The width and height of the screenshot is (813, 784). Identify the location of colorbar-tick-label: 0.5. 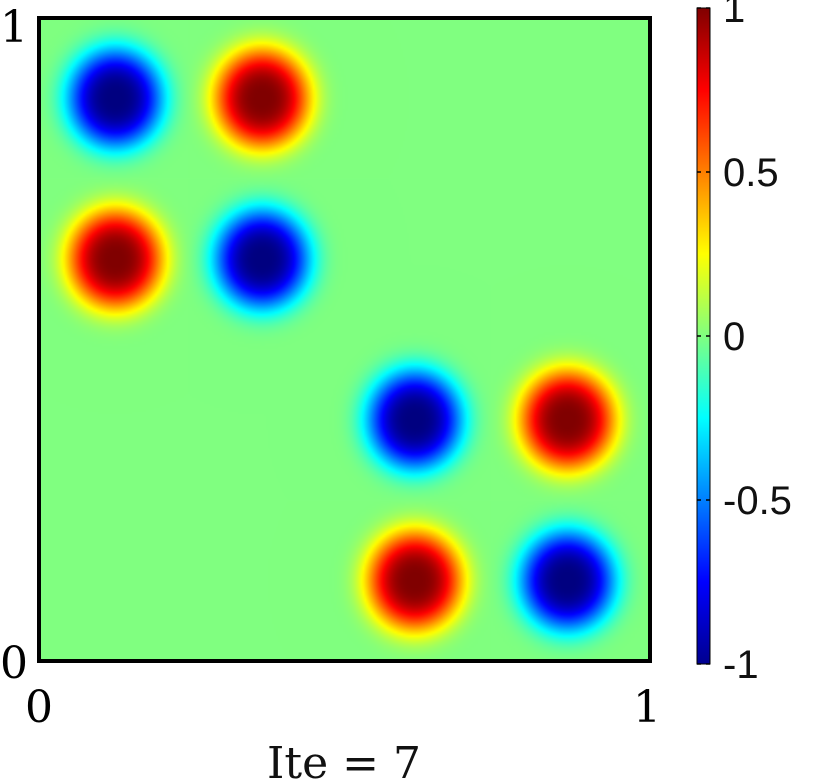
(751, 173).